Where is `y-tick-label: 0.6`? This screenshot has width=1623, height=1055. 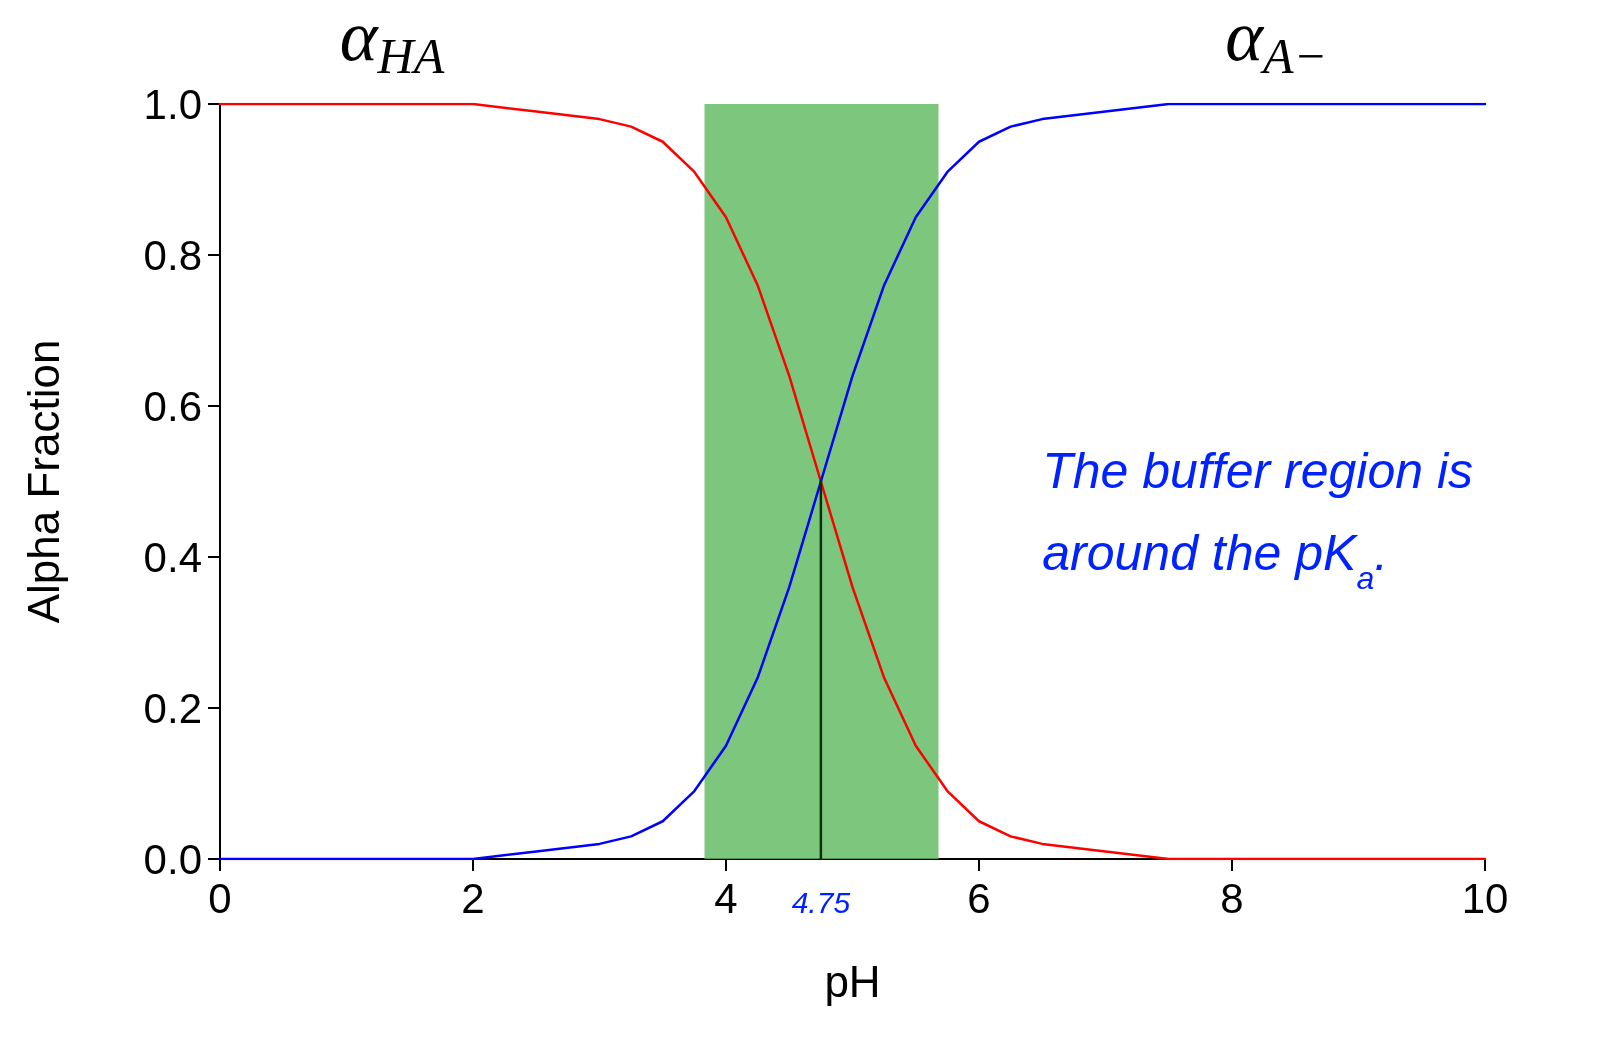 y-tick-label: 0.6 is located at coordinates (172, 406).